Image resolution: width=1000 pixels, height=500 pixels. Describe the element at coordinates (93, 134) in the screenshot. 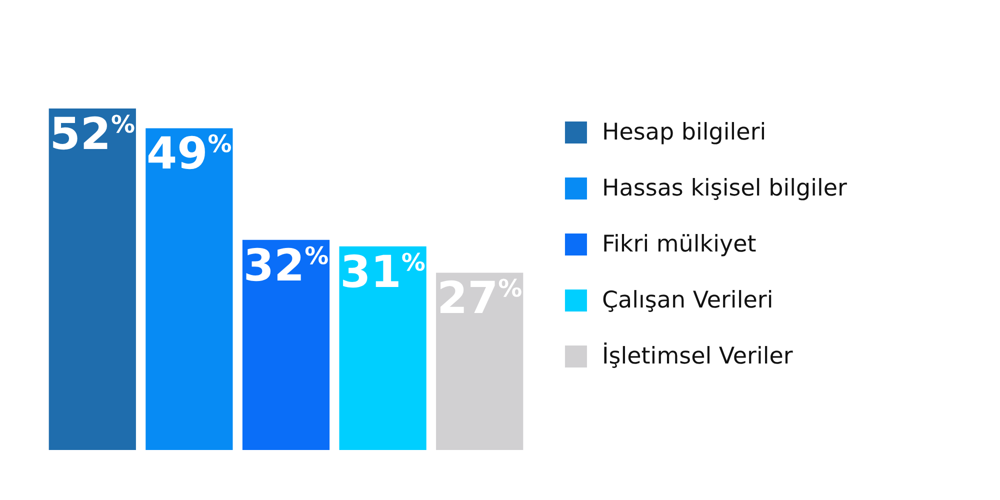

I see `data-label: 52%` at that location.